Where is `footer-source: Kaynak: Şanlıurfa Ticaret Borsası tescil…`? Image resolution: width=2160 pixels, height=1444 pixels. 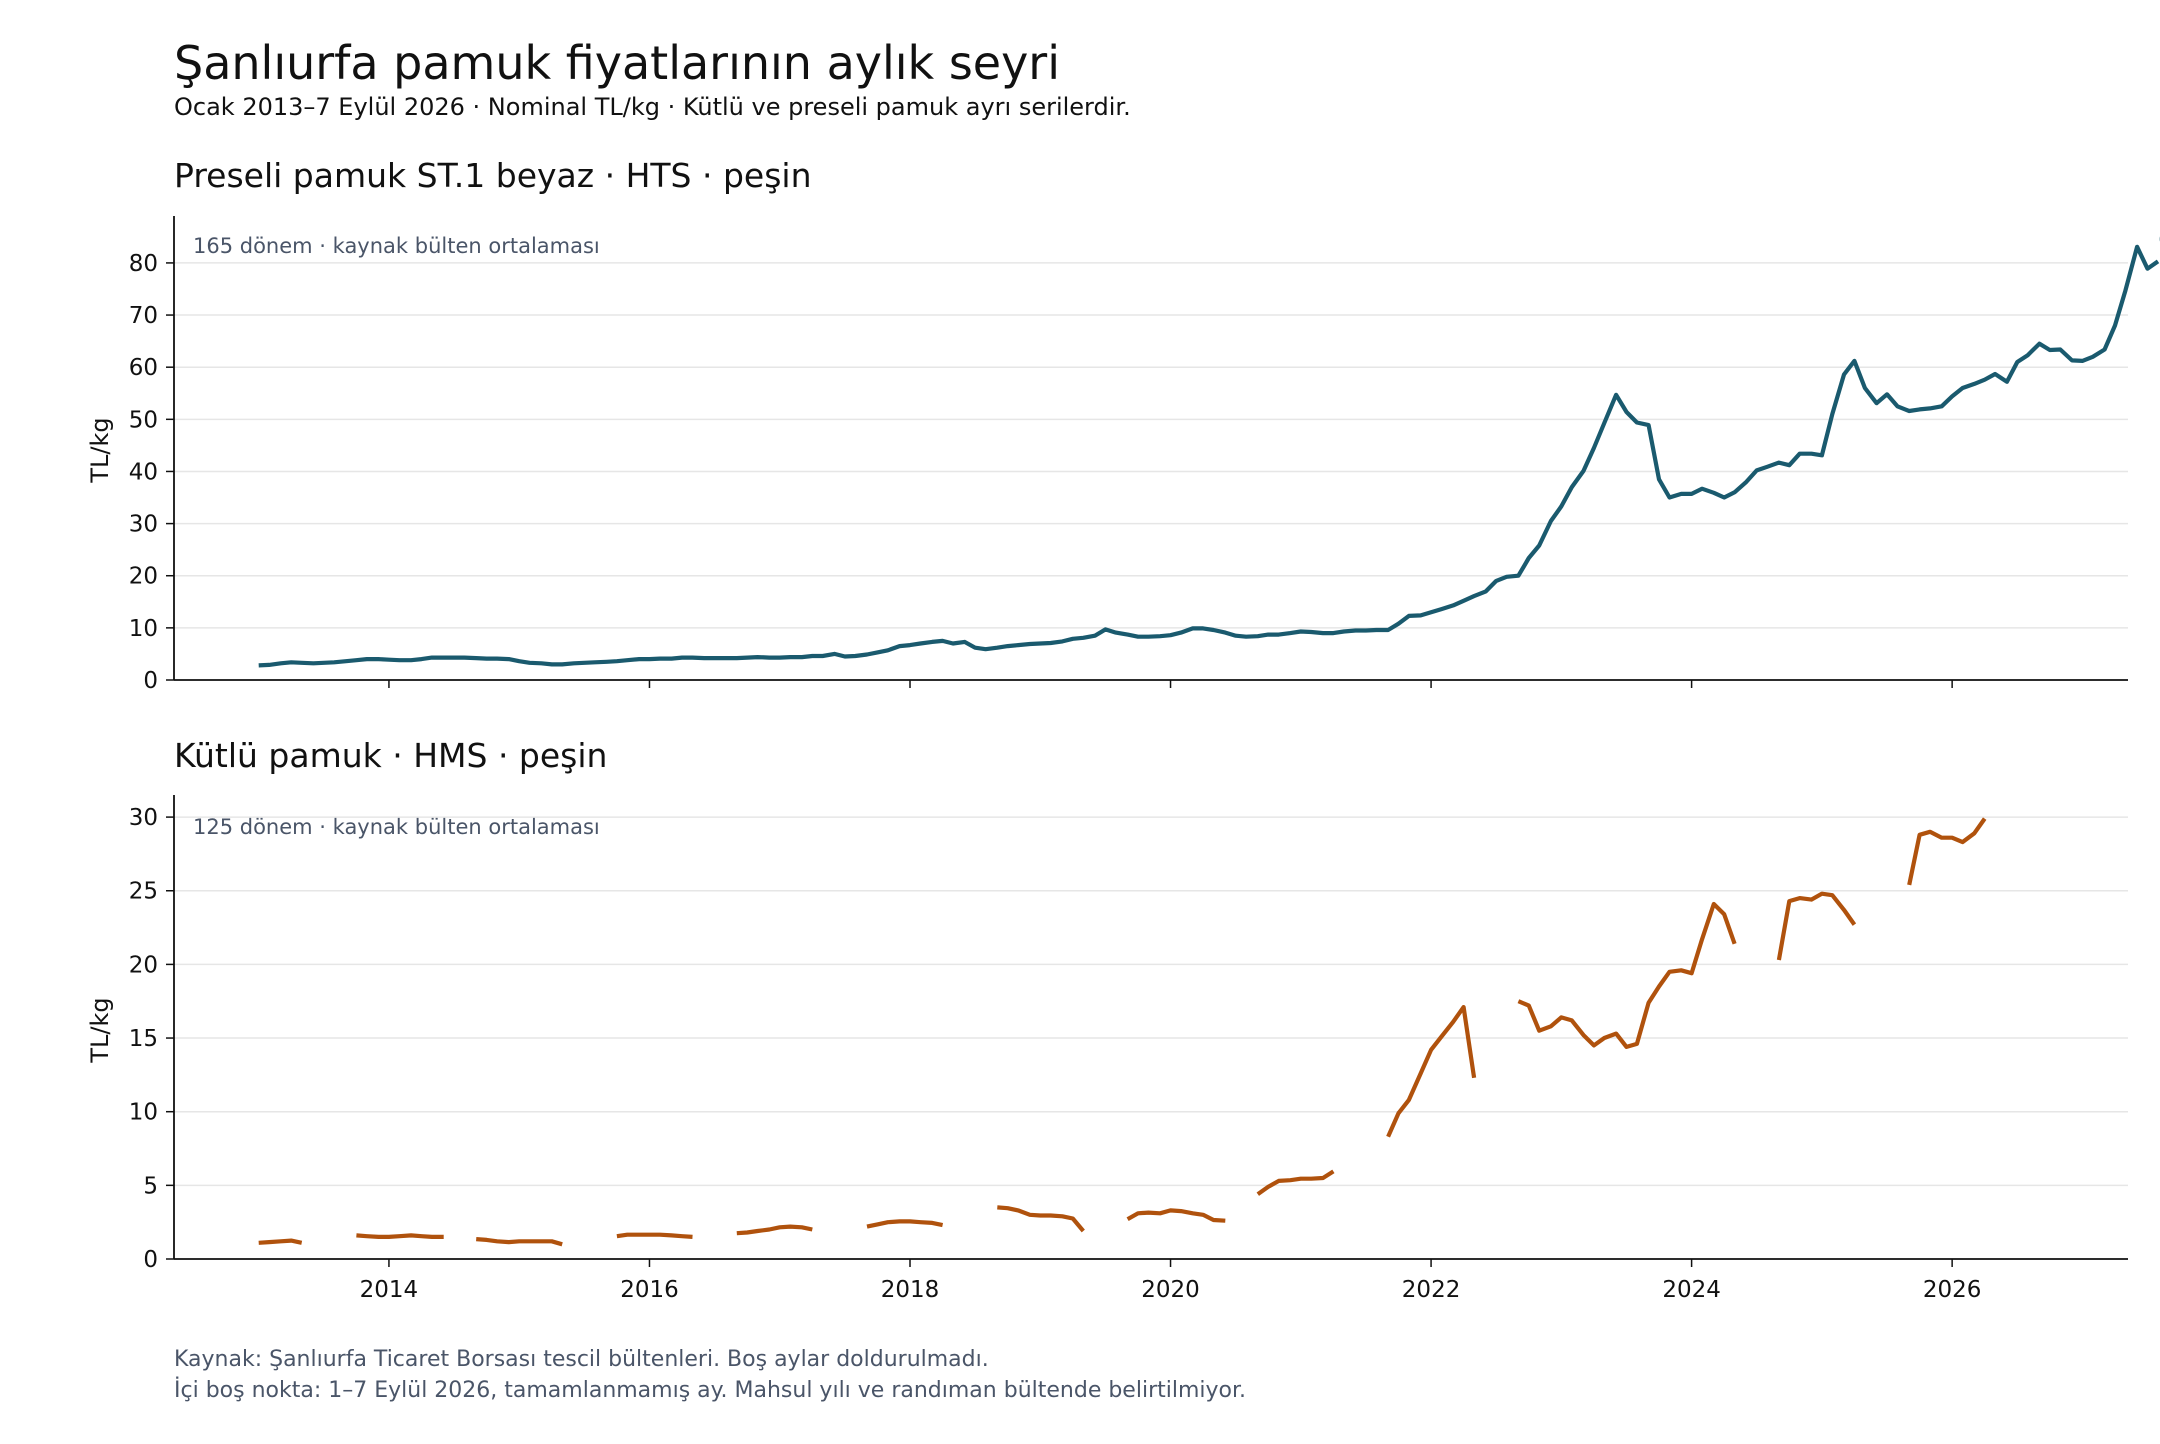
footer-source: Kaynak: Şanlıurfa Ticaret Borsası tescil… is located at coordinates (581, 1359).